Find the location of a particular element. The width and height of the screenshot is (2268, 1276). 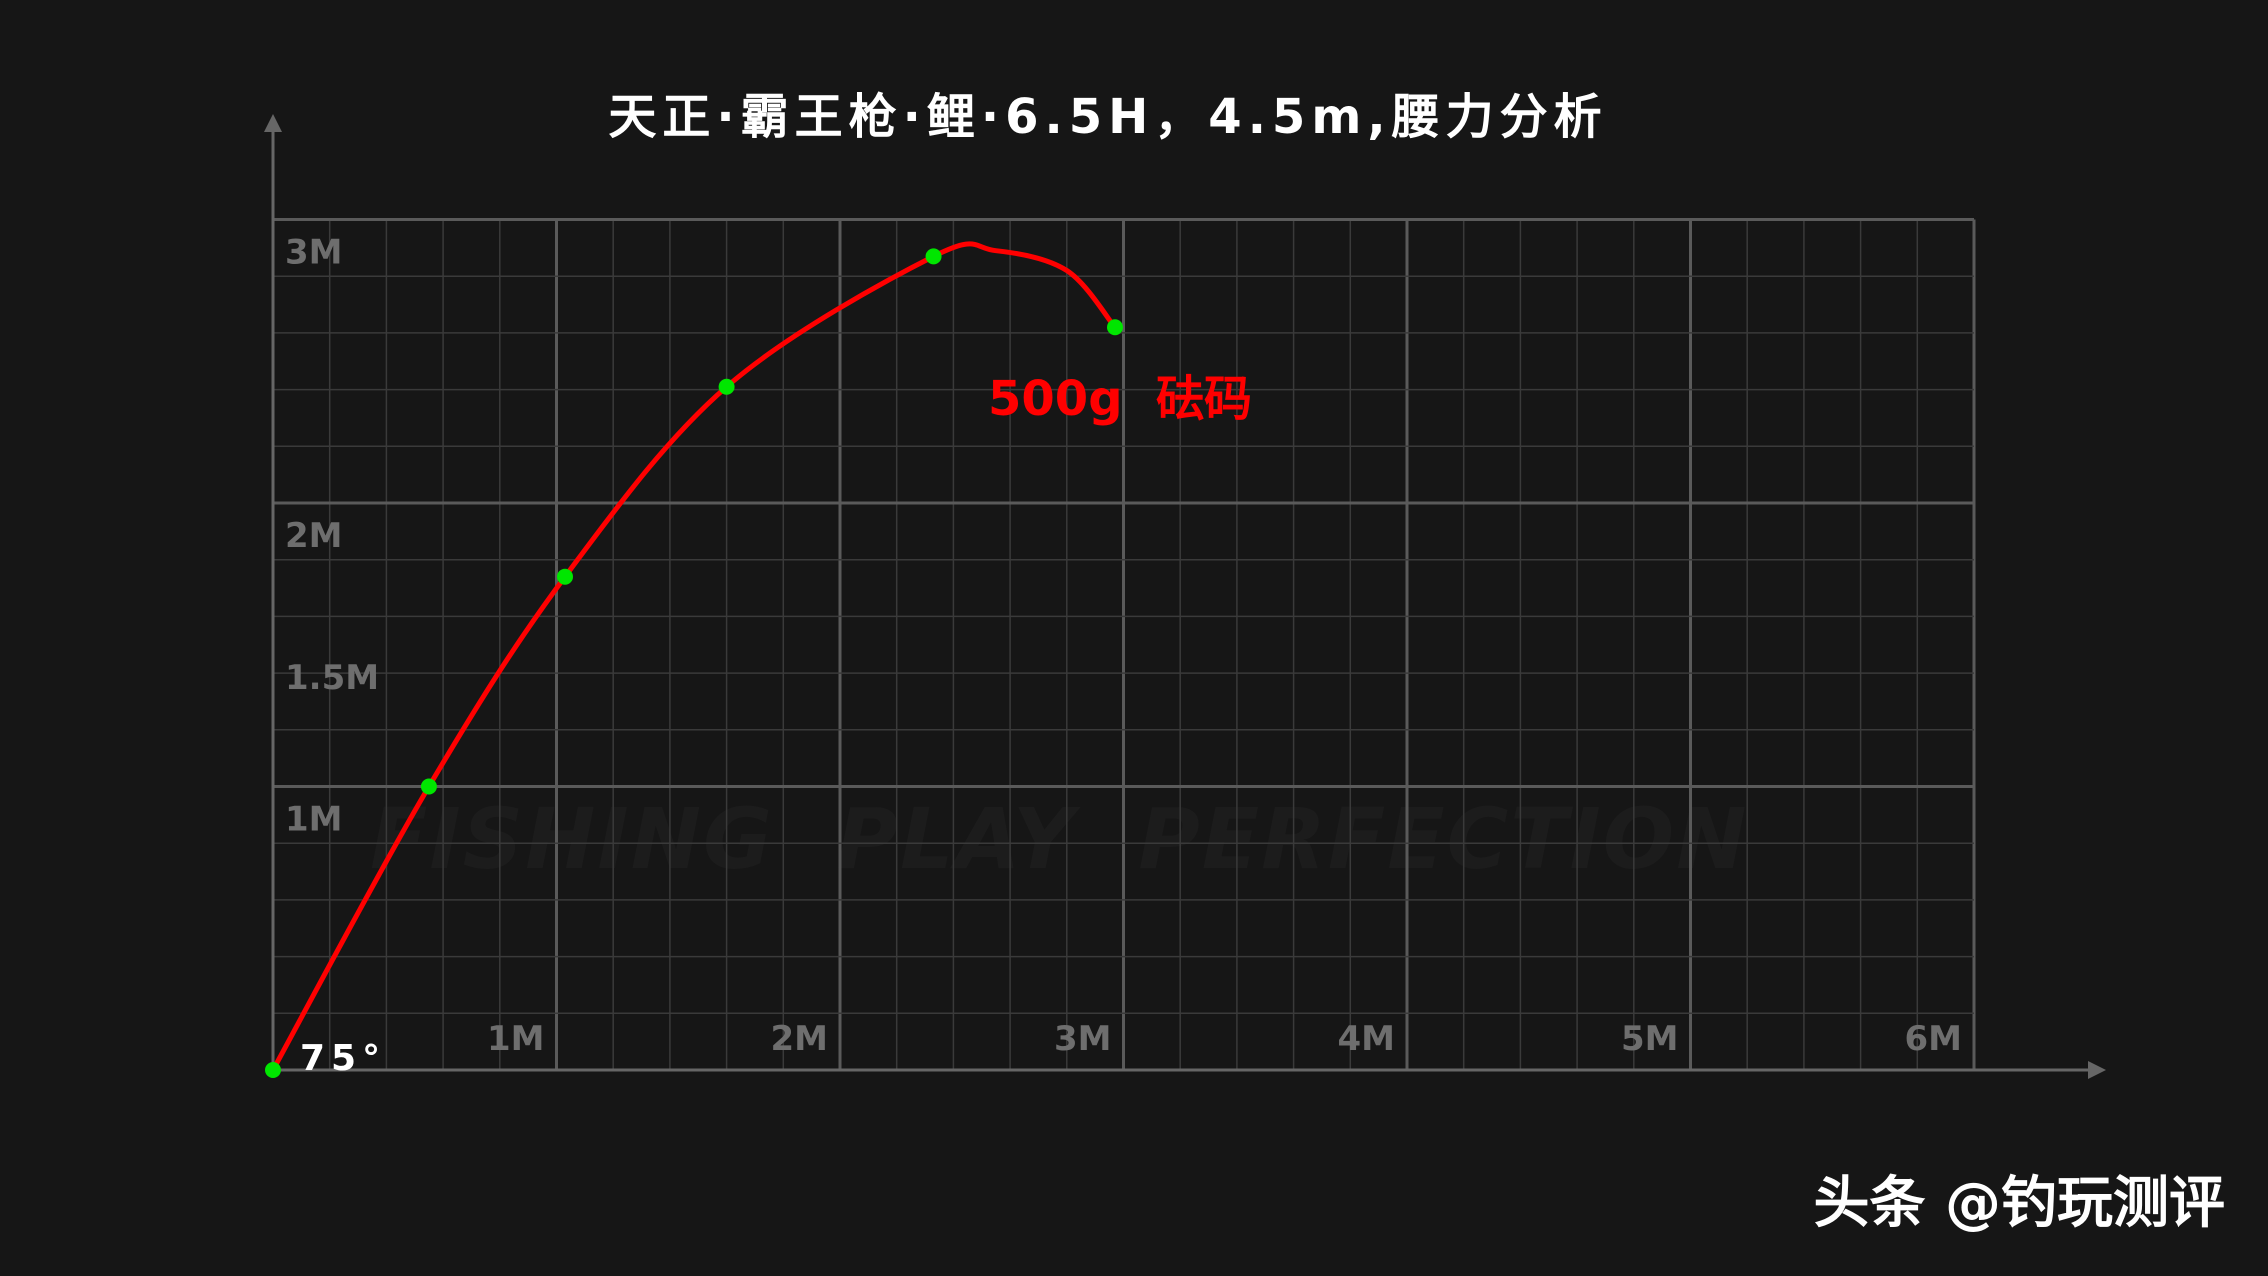

x-tick-label: 6M is located at coordinates (1934, 1039).